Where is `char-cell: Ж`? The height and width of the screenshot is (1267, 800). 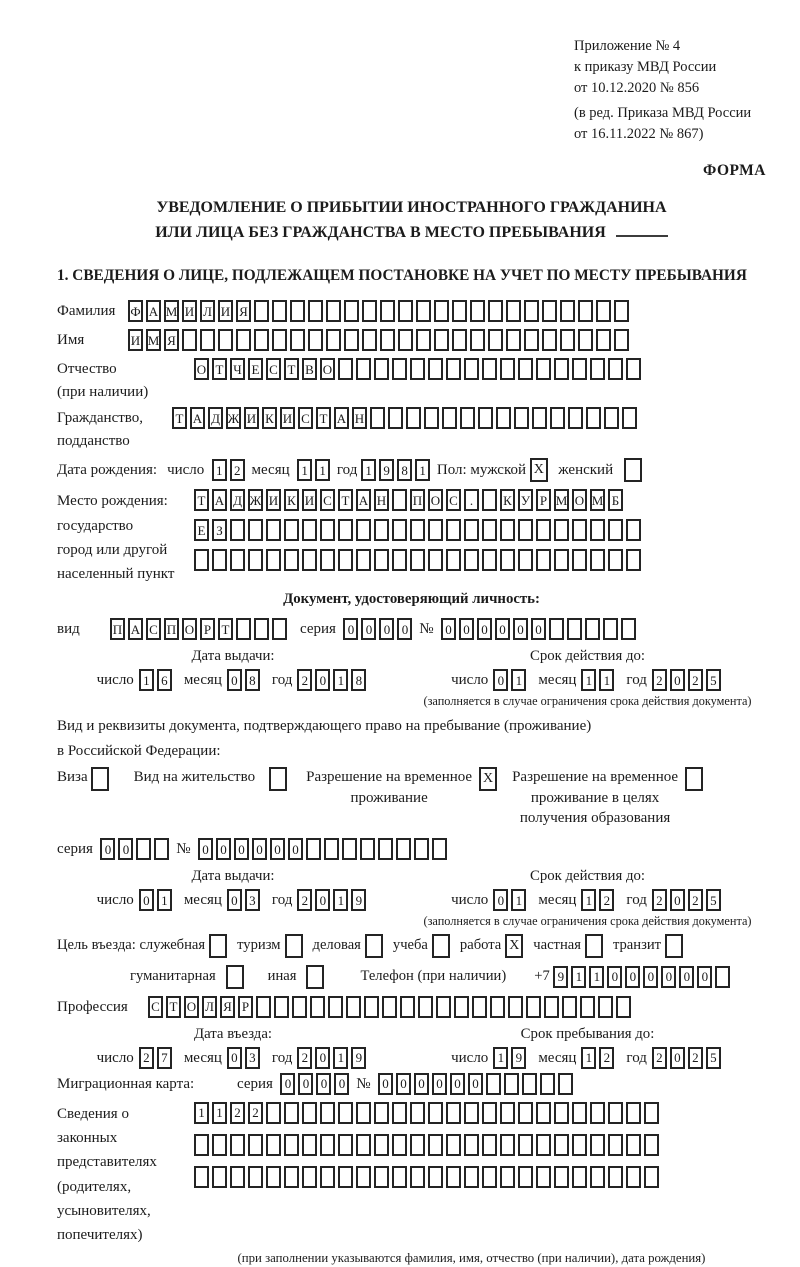
char-cell: Ж is located at coordinates (233, 418).